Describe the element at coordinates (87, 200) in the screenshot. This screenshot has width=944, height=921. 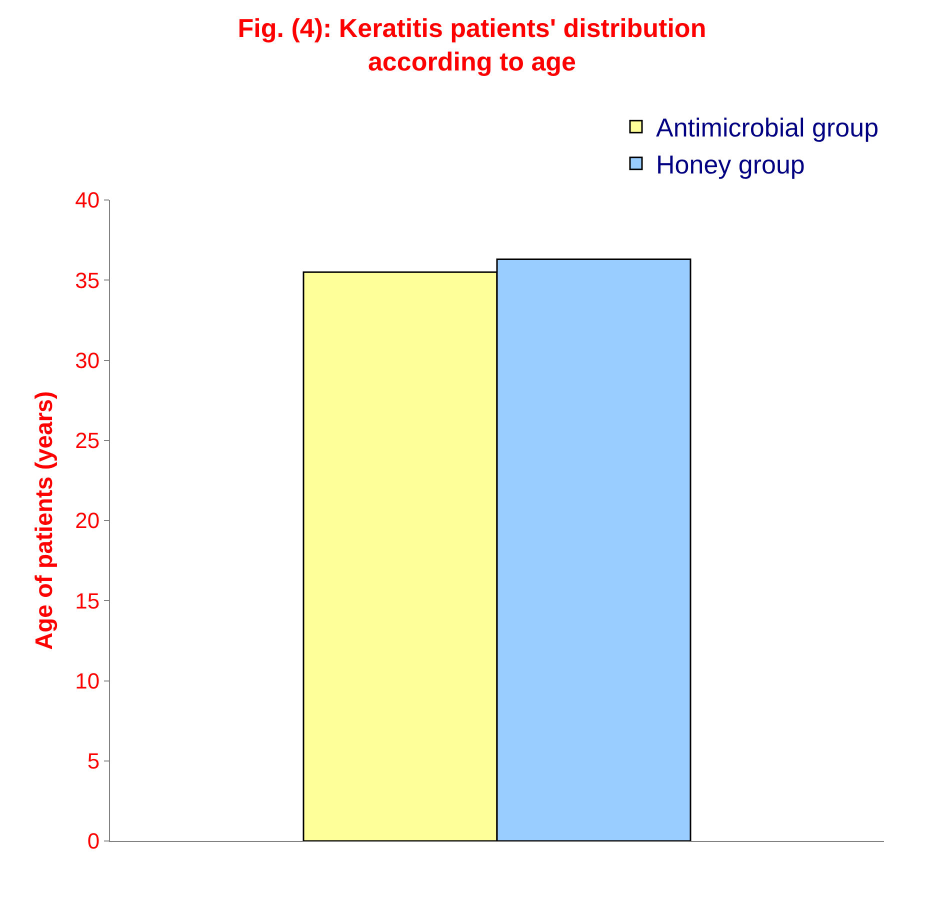
I see `y-tick-label: 40` at that location.